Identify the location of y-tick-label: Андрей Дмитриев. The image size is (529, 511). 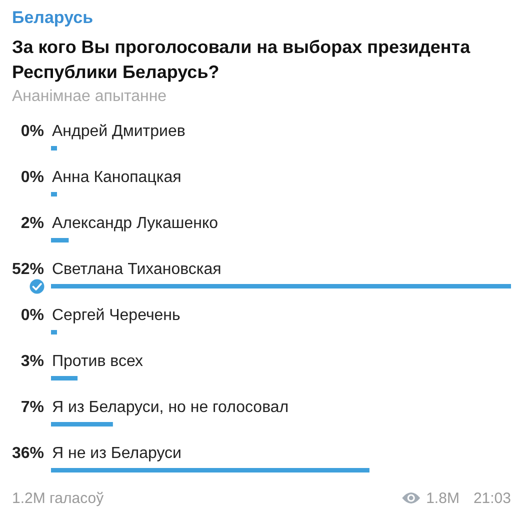
(119, 131).